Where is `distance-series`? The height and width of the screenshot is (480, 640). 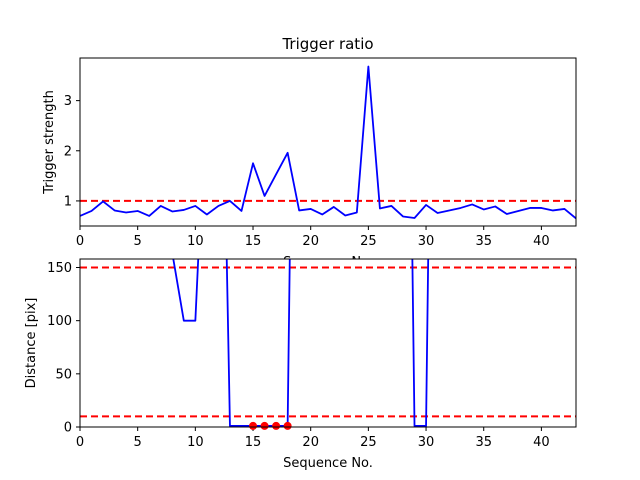
distance-series is located at coordinates (301, 343).